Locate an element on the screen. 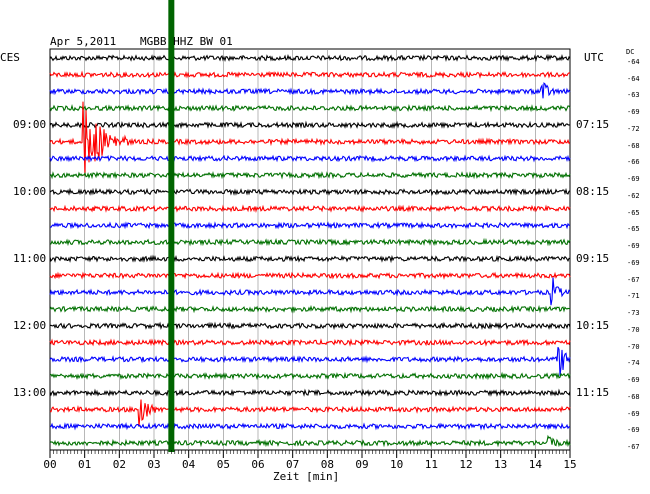 The image size is (650, 494). record-date: Apr 5,2011 is located at coordinates (83, 41).